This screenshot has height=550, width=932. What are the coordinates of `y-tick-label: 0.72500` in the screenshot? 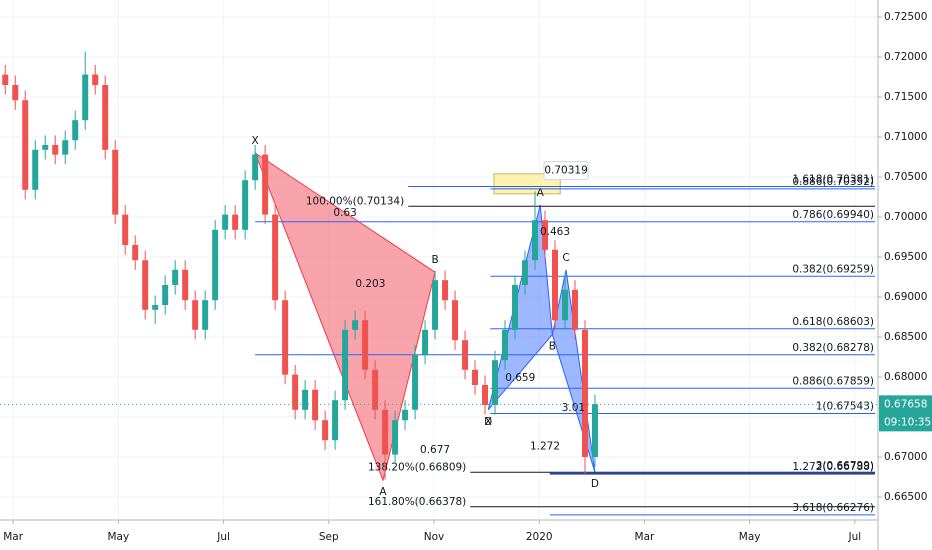 It's located at (905, 17).